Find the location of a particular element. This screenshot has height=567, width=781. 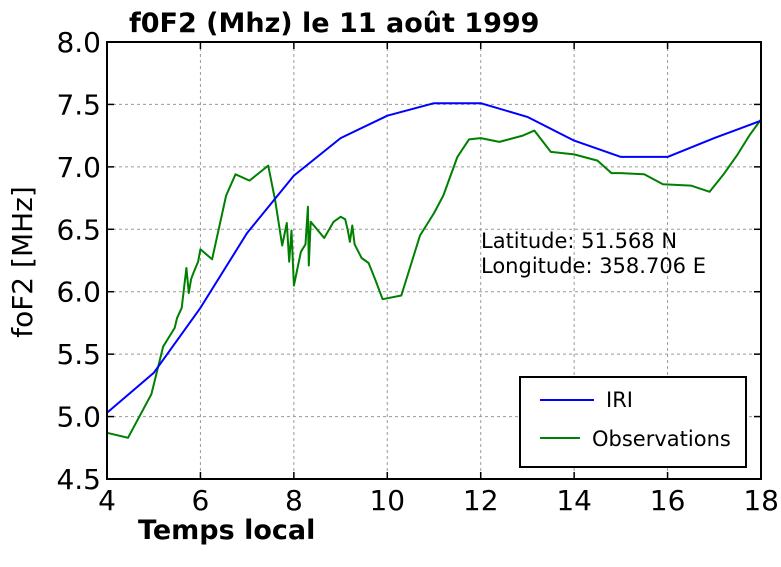

y-axis-label: foF2 [MHz] is located at coordinates (22, 262).